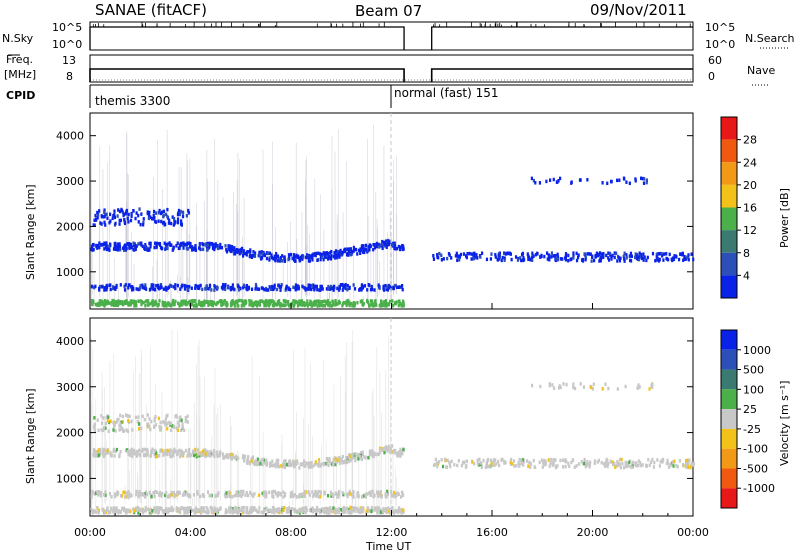 The image size is (800, 554). Describe the element at coordinates (398, 38) in the screenshot. I see `nsky-panel: N.Sky 10^5 10^0 10^5 10^0 N.Search` at that location.